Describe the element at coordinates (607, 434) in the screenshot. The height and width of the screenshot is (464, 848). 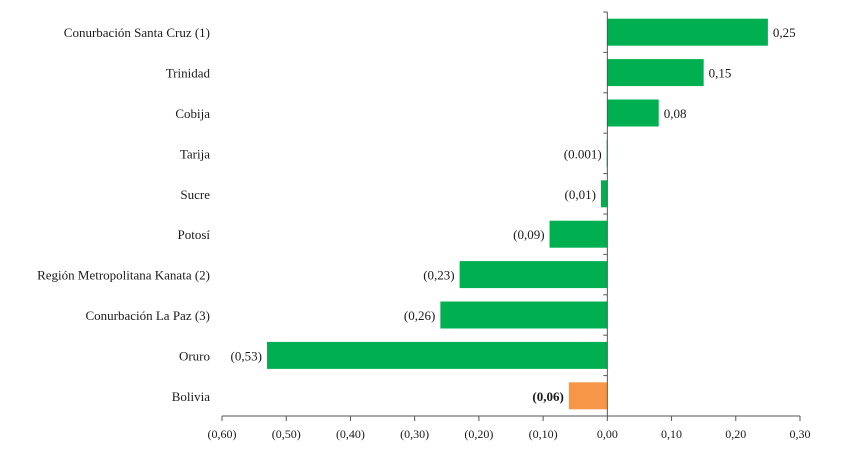
I see `x-tick-label-6: 0,00` at that location.